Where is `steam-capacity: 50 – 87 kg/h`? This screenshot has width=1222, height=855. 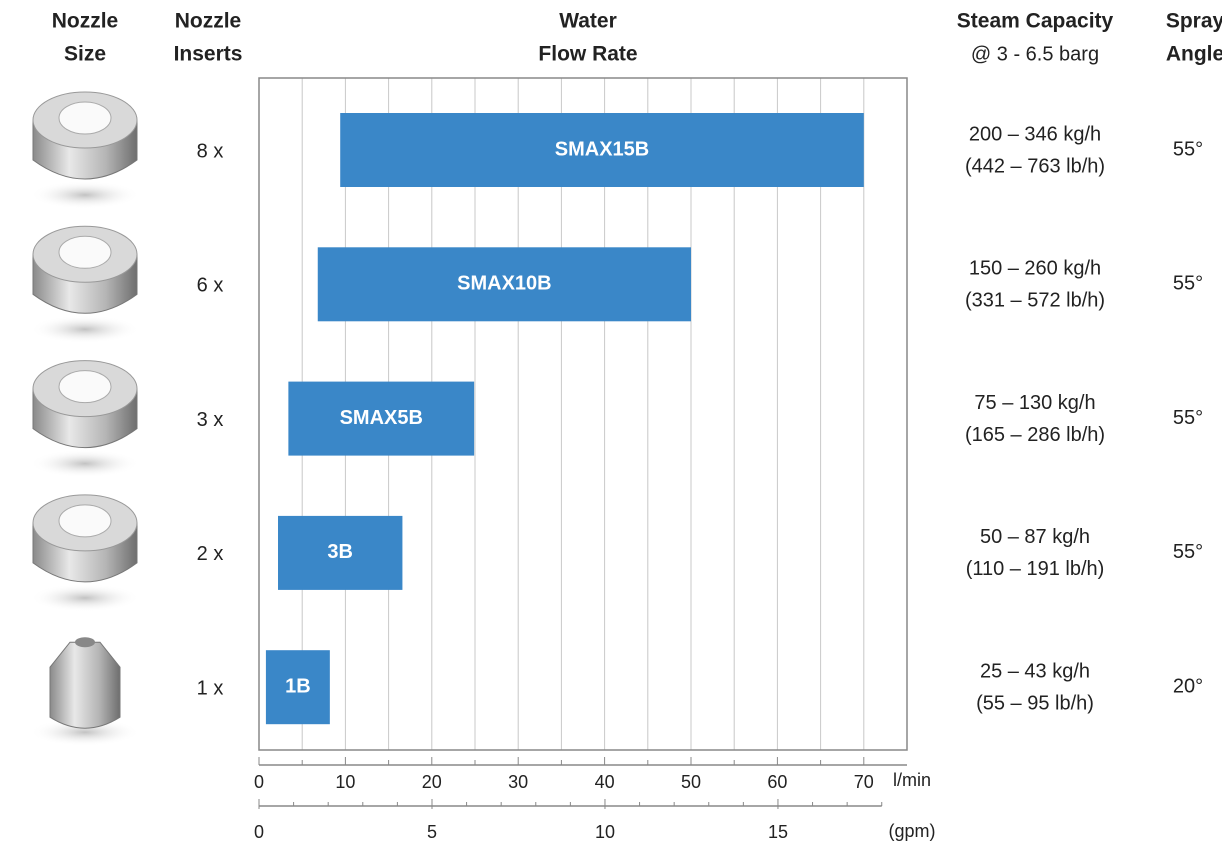
steam-capacity: 50 – 87 kg/h is located at coordinates (1035, 537).